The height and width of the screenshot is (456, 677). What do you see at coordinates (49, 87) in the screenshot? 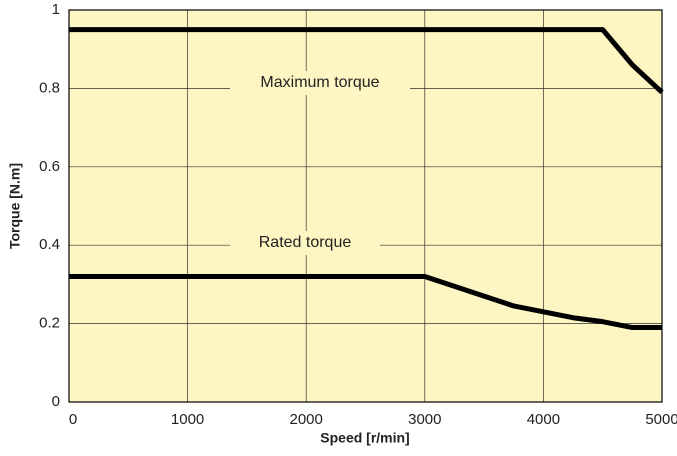
I see `y-tick-label: 0.8` at bounding box center [49, 87].